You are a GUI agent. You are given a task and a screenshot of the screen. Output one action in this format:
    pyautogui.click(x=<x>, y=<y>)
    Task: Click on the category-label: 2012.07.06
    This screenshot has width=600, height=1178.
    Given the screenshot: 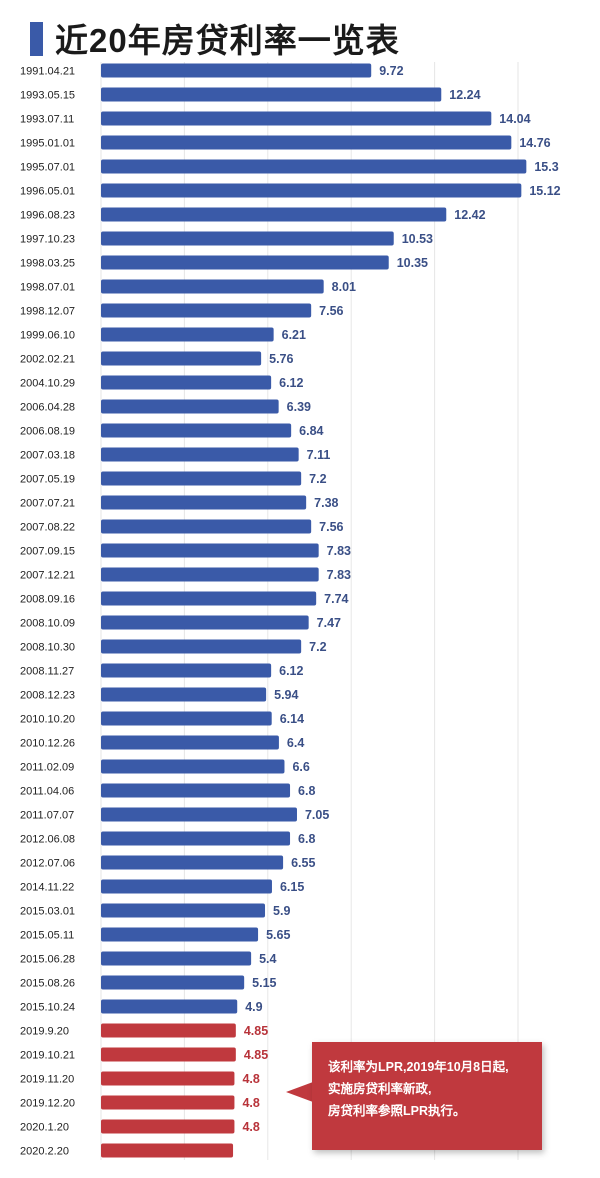 What is the action you would take?
    pyautogui.click(x=47, y=864)
    